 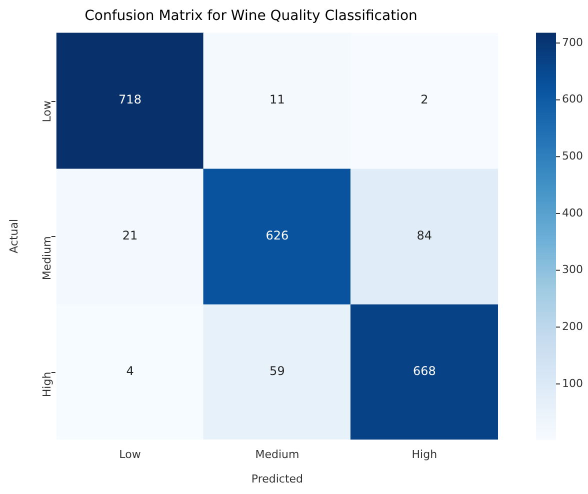 What do you see at coordinates (277, 371) in the screenshot?
I see `data-label: 59` at bounding box center [277, 371].